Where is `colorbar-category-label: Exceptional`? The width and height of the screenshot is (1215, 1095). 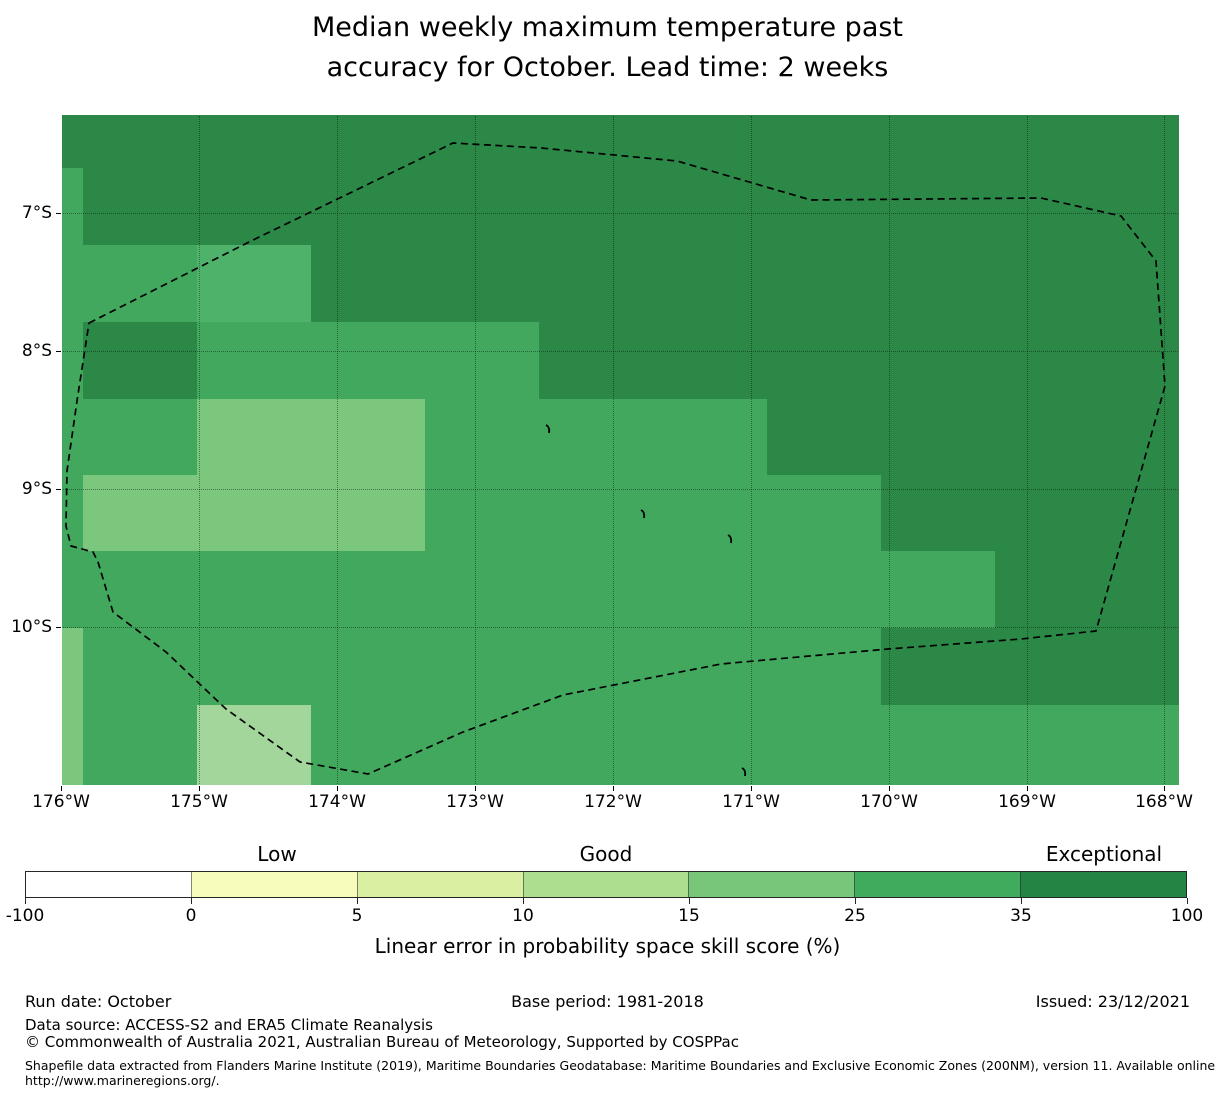 colorbar-category-label: Exceptional is located at coordinates (1104, 854).